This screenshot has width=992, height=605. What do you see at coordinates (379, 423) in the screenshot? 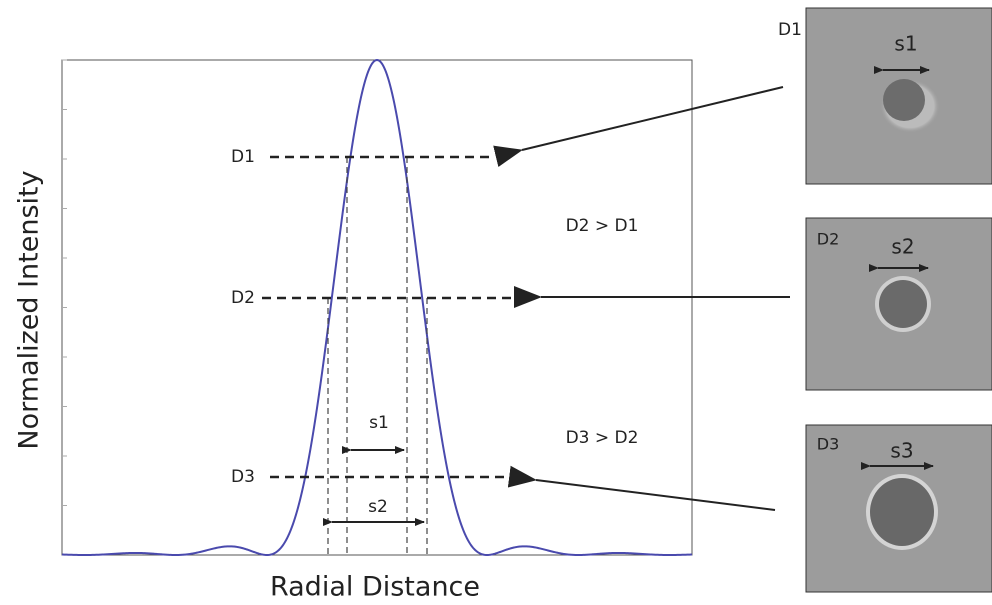
I see `span-label: s1` at bounding box center [379, 423].